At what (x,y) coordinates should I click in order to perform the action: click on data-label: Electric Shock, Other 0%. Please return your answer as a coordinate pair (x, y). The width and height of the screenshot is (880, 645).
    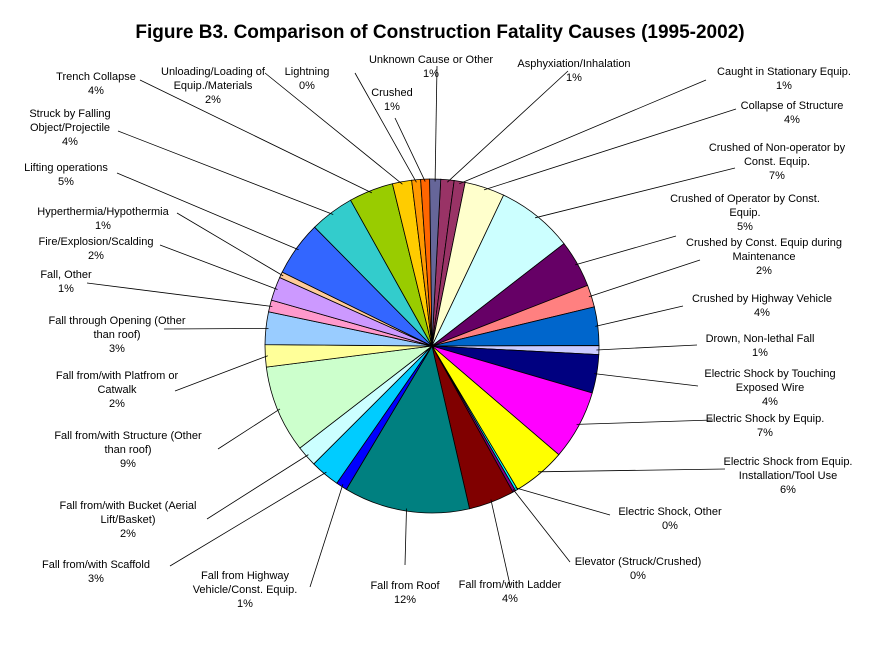
    Looking at the image, I should click on (670, 519).